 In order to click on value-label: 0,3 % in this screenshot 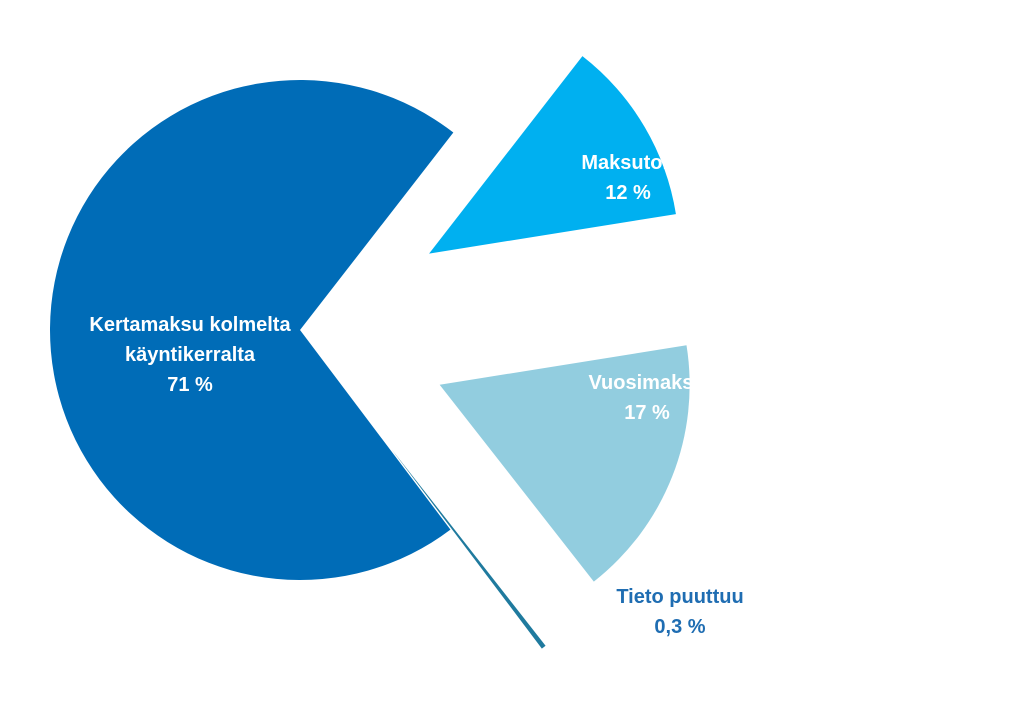, I will do `click(680, 627)`.